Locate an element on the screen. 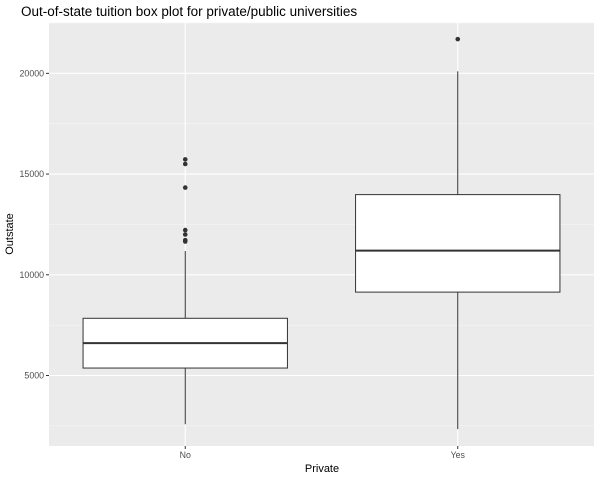 The image size is (600, 480). y-tick-label: 15000 is located at coordinates (32, 174).